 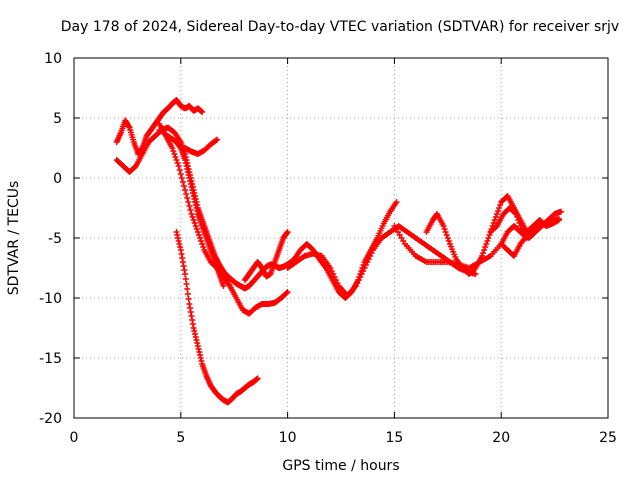 I want to click on x-tick-label: 0, so click(x=74, y=438).